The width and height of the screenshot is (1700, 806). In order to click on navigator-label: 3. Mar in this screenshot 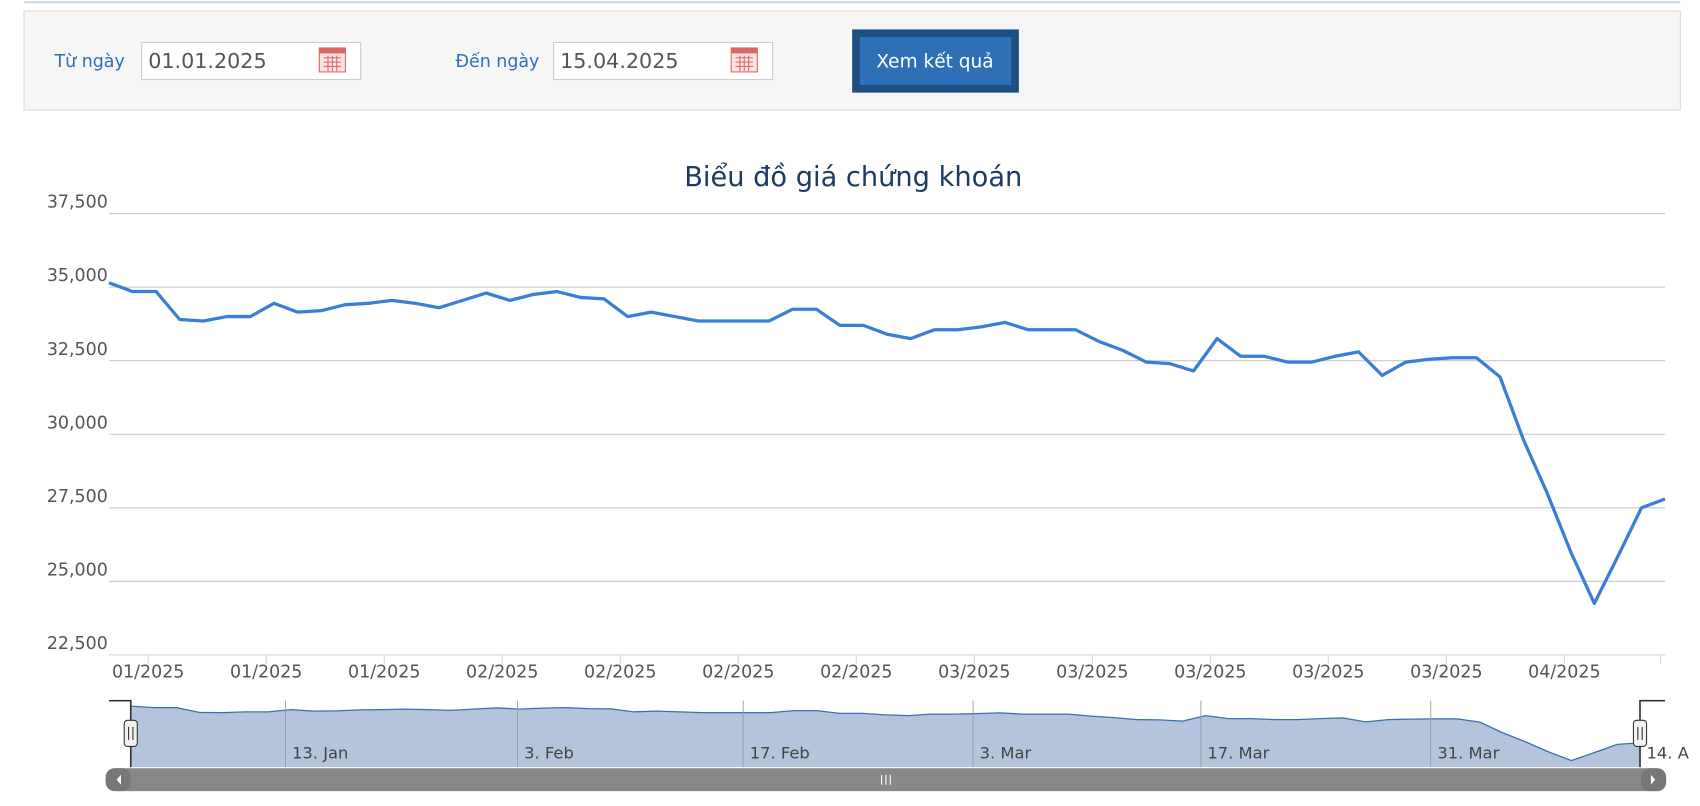, I will do `click(1006, 753)`.